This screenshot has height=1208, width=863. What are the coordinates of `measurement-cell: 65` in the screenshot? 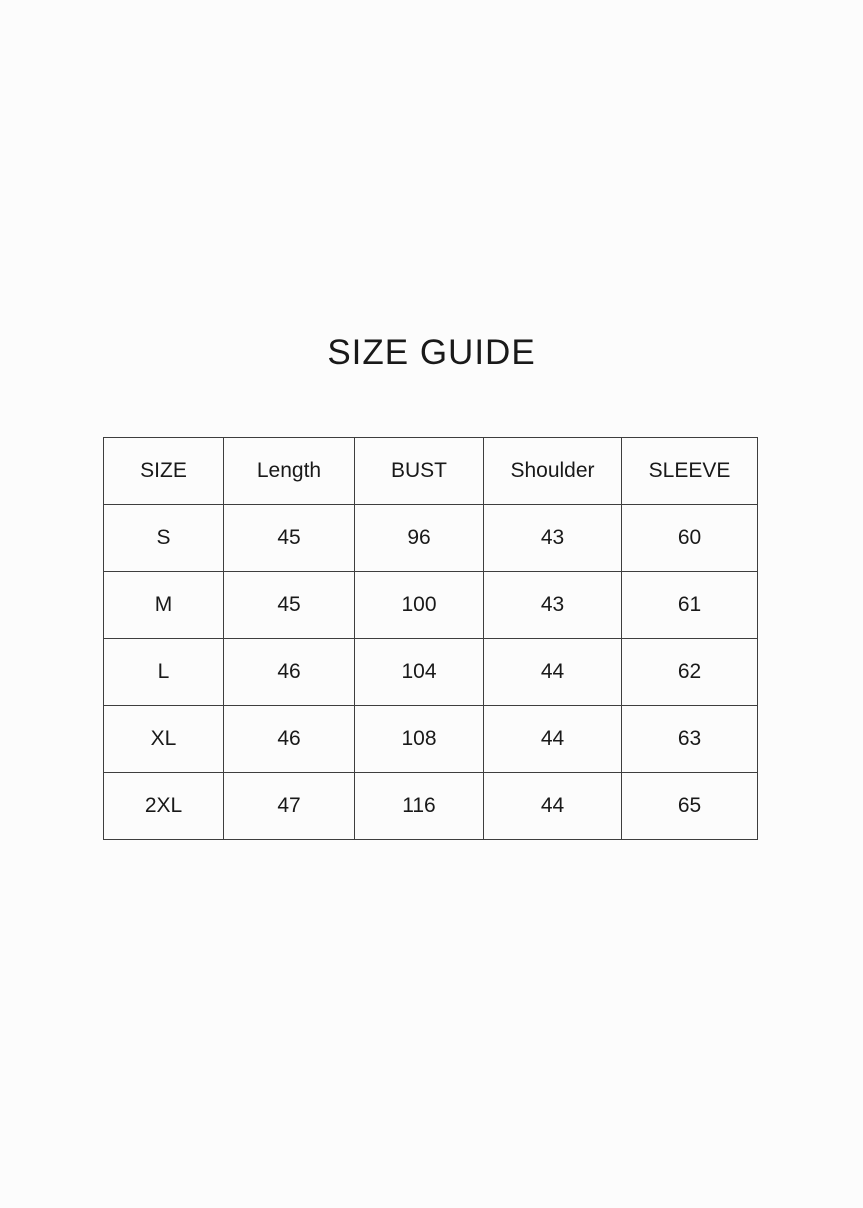 It's located at (689, 806).